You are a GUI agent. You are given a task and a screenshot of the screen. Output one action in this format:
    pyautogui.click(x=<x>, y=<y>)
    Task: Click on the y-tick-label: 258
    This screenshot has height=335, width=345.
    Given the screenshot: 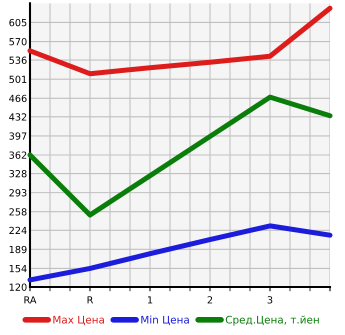 What is the action you would take?
    pyautogui.click(x=18, y=212)
    